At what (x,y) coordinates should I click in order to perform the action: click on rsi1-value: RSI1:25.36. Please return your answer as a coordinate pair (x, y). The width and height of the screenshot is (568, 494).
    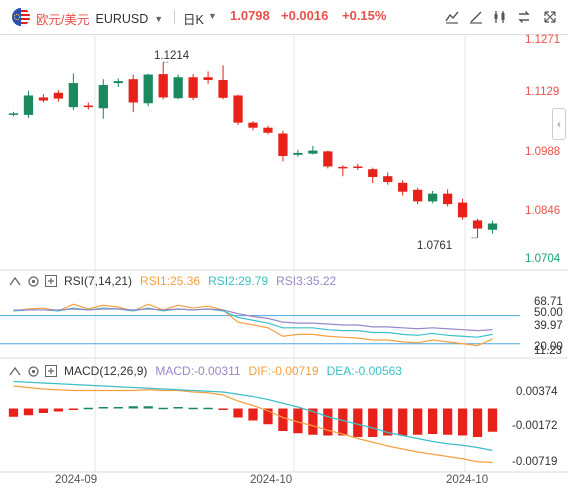
    Looking at the image, I should click on (170, 281).